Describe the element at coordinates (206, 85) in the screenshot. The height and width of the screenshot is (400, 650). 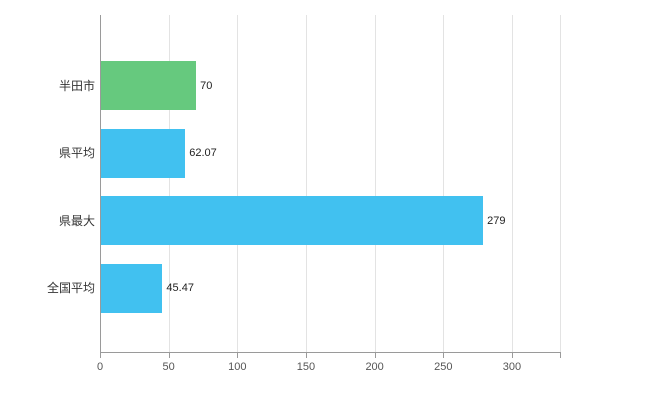
I see `bar-value-label: 70` at that location.